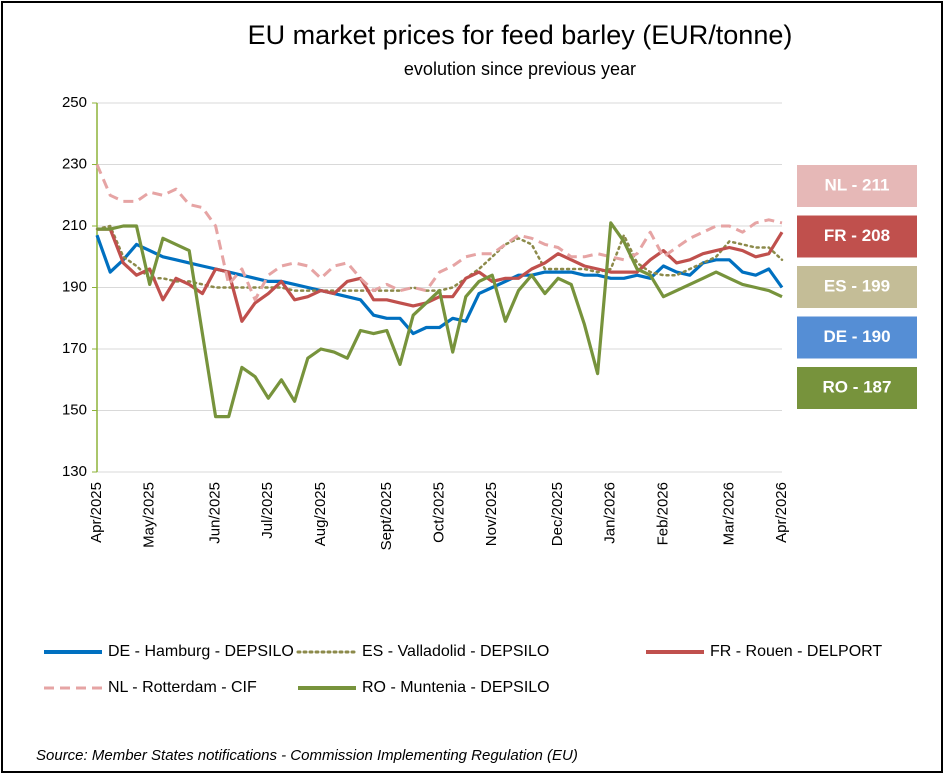  I want to click on x-tick-label: Sept/2025, so click(386, 516).